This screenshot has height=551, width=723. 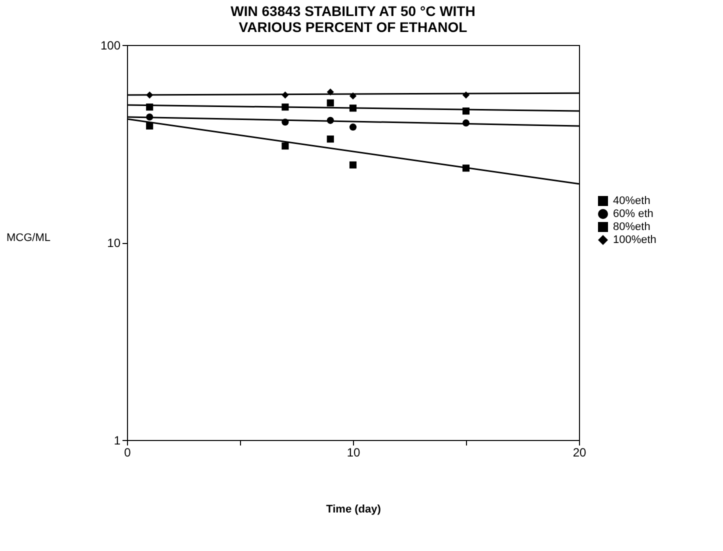 I want to click on x-tick-label: 20, so click(x=579, y=453).